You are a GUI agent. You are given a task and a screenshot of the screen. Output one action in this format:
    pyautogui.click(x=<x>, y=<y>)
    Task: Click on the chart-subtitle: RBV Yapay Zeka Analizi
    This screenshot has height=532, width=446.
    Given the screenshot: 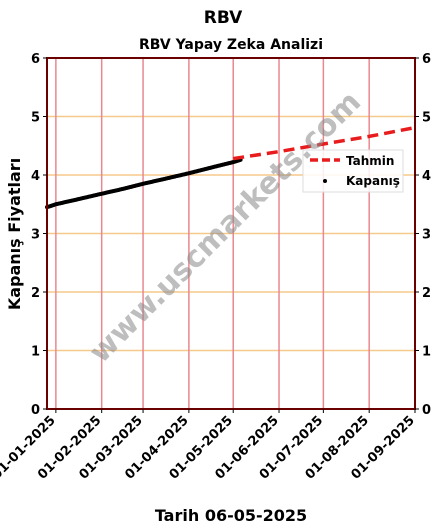 What is the action you would take?
    pyautogui.click(x=231, y=45)
    